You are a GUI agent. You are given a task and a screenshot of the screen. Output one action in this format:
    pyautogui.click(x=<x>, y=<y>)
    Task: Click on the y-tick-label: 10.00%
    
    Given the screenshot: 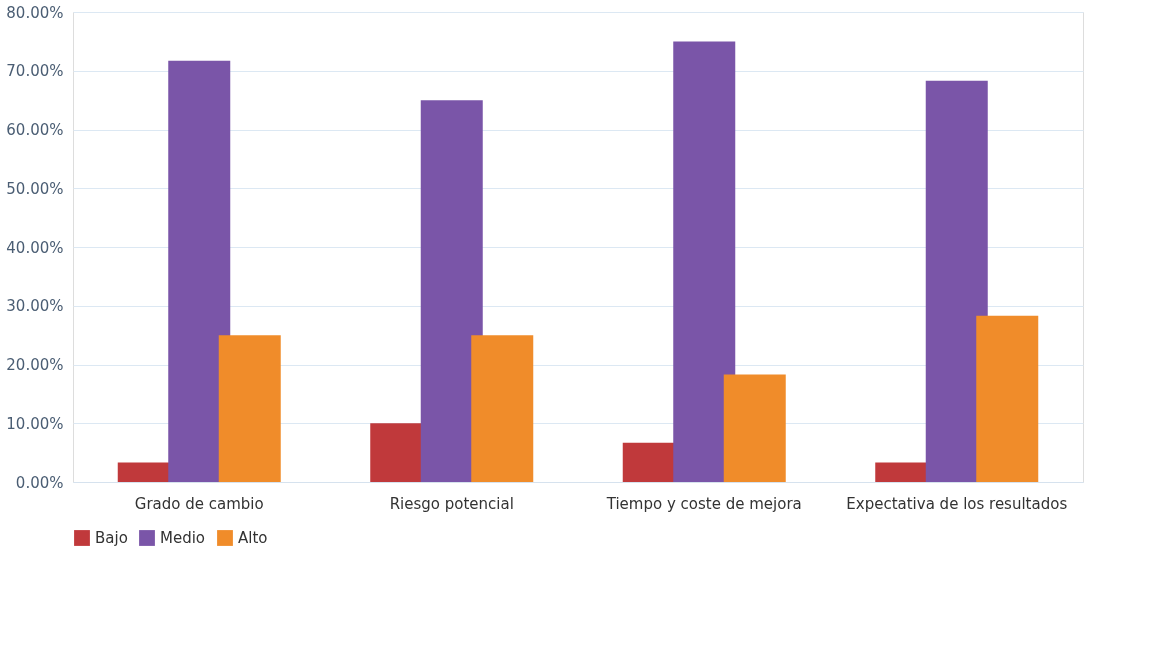 What is the action you would take?
    pyautogui.click(x=35, y=423)
    